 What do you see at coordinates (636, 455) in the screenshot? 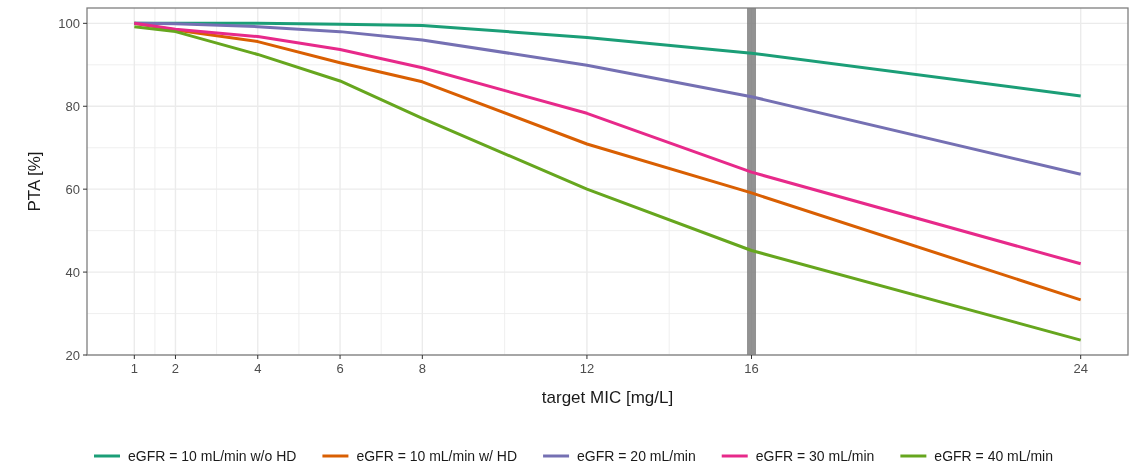
I see `legend-label: eGFR = 20 mL/min` at bounding box center [636, 455].